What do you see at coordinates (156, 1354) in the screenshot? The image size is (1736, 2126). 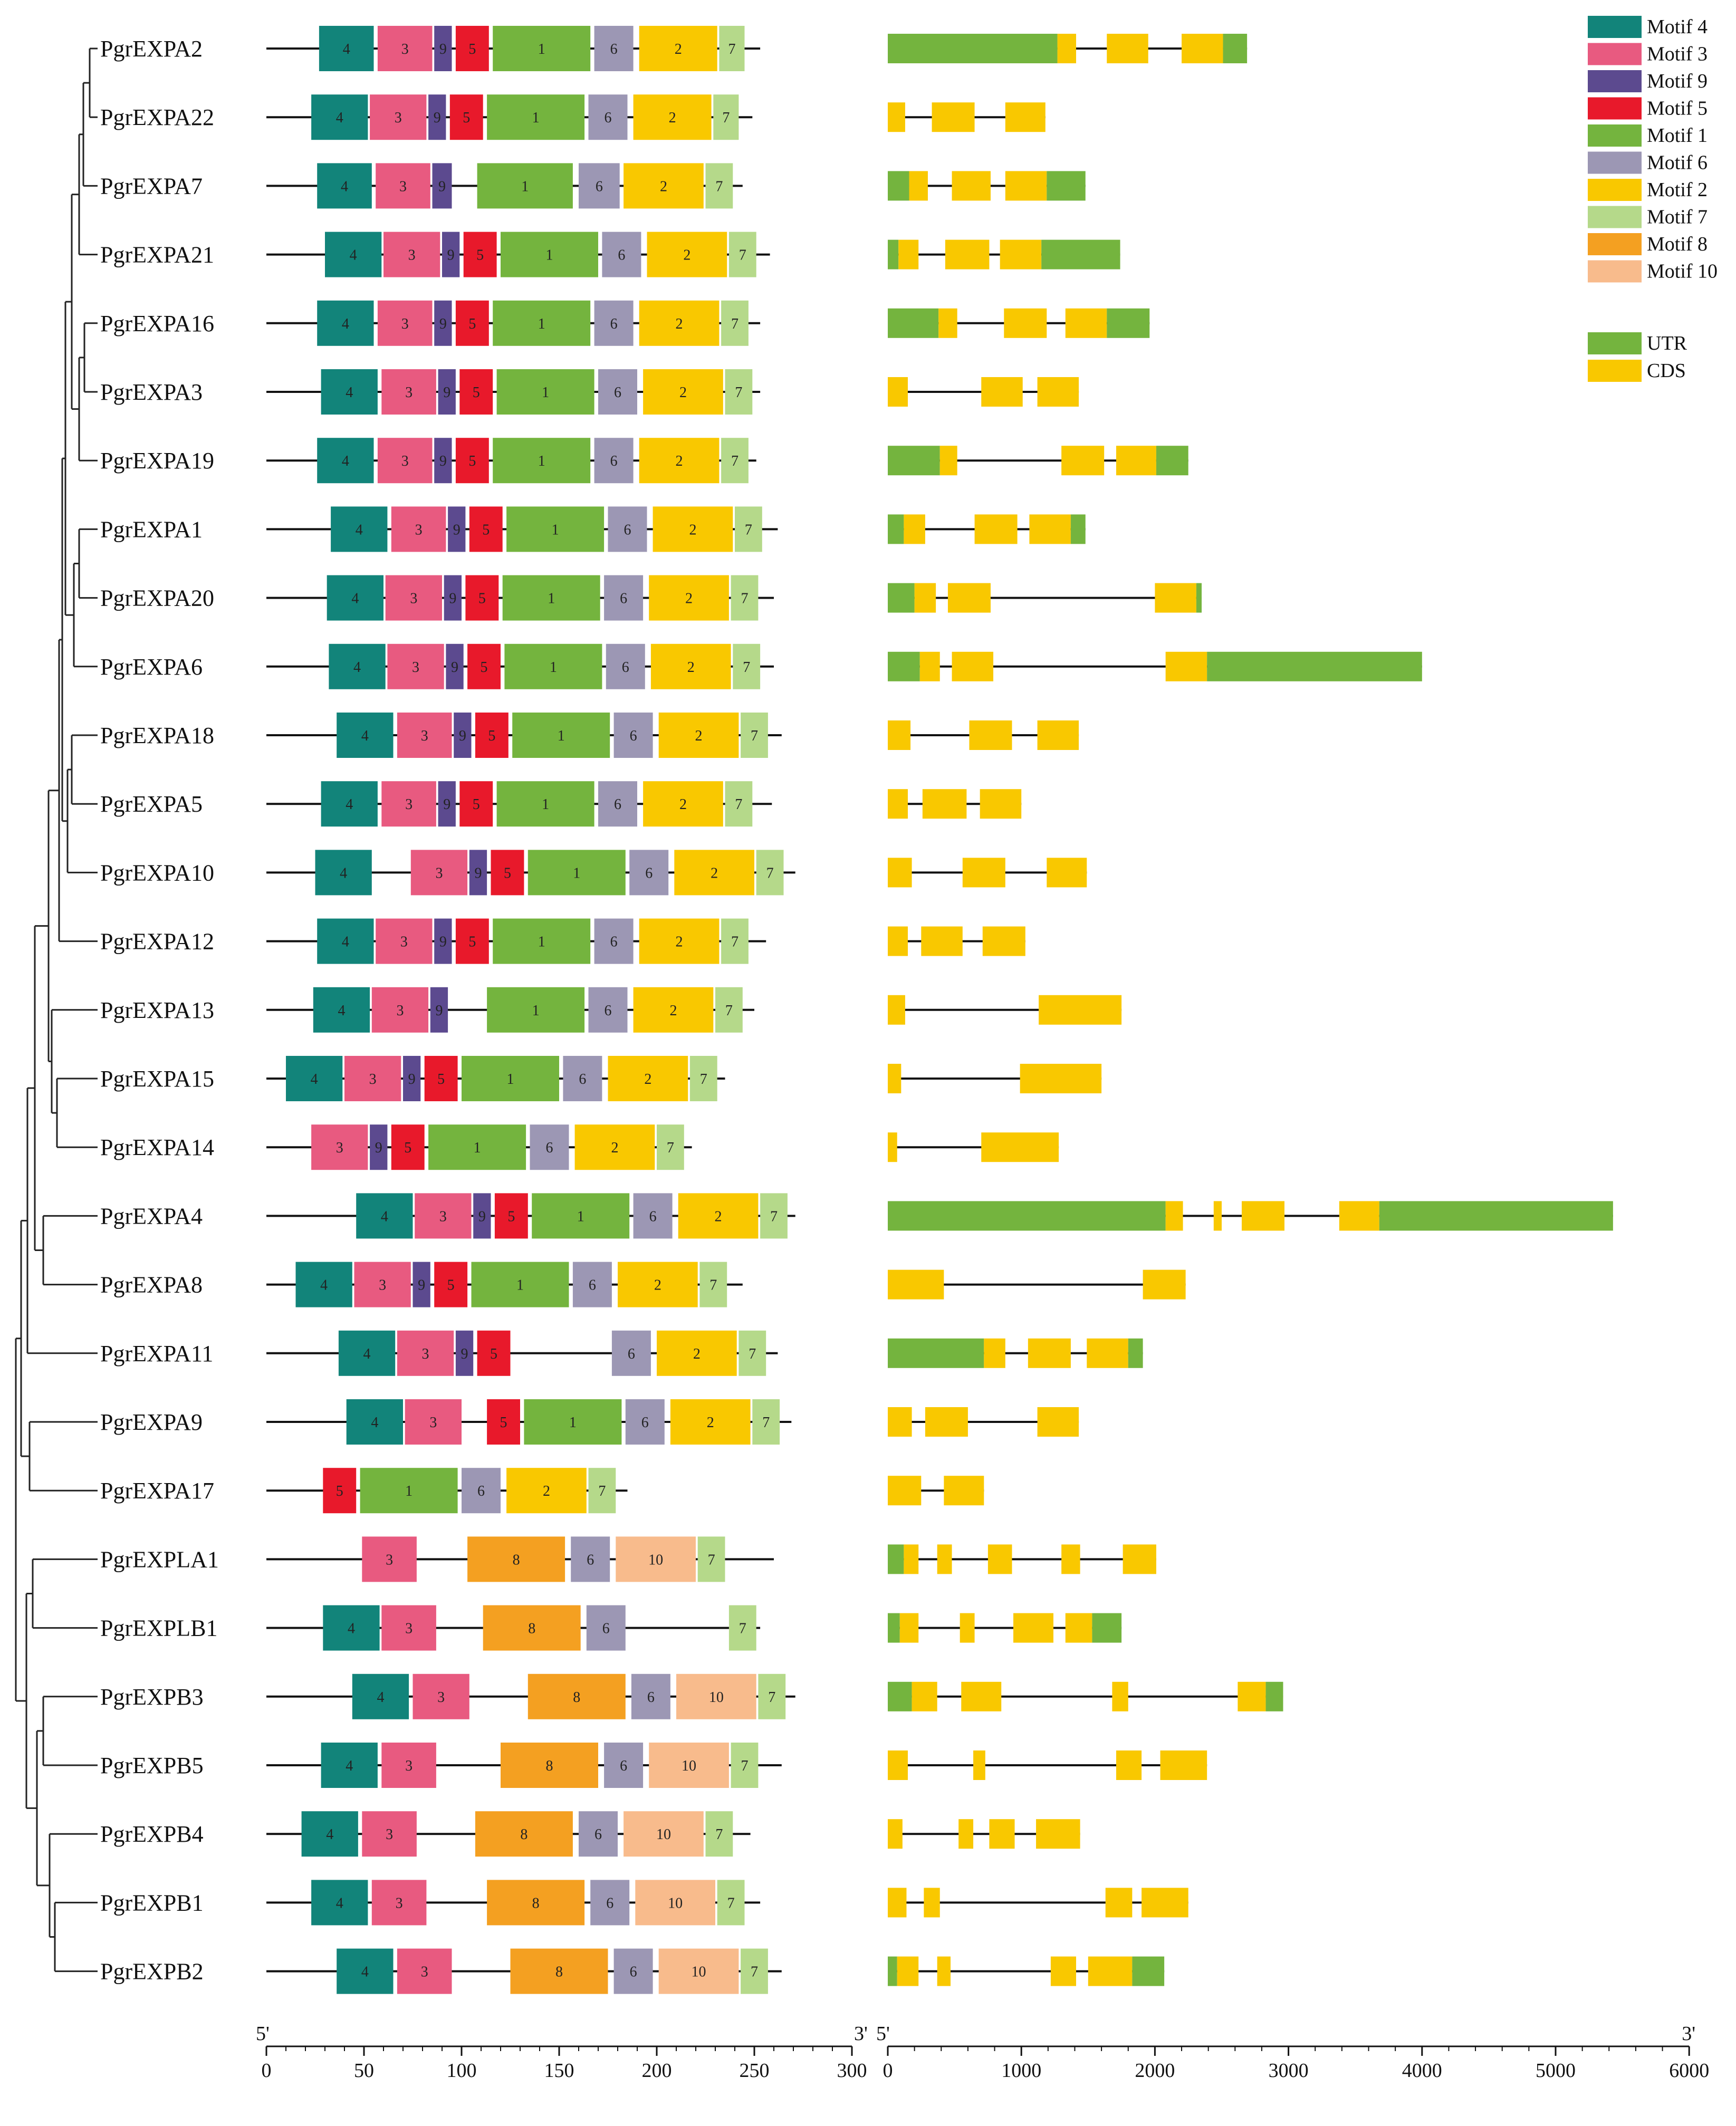 I see `gene-name-label: PgrEXPA11` at bounding box center [156, 1354].